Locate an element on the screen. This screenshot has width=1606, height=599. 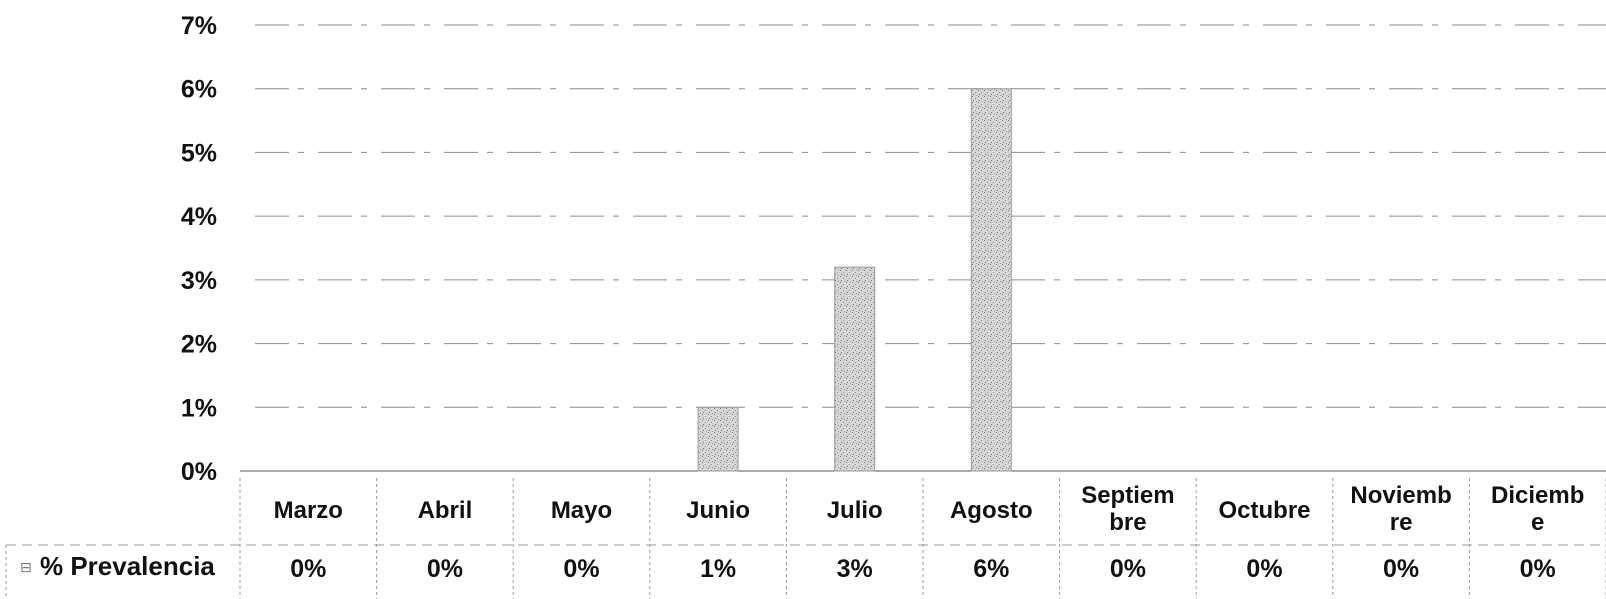
category-label: Julio is located at coordinates (855, 510).